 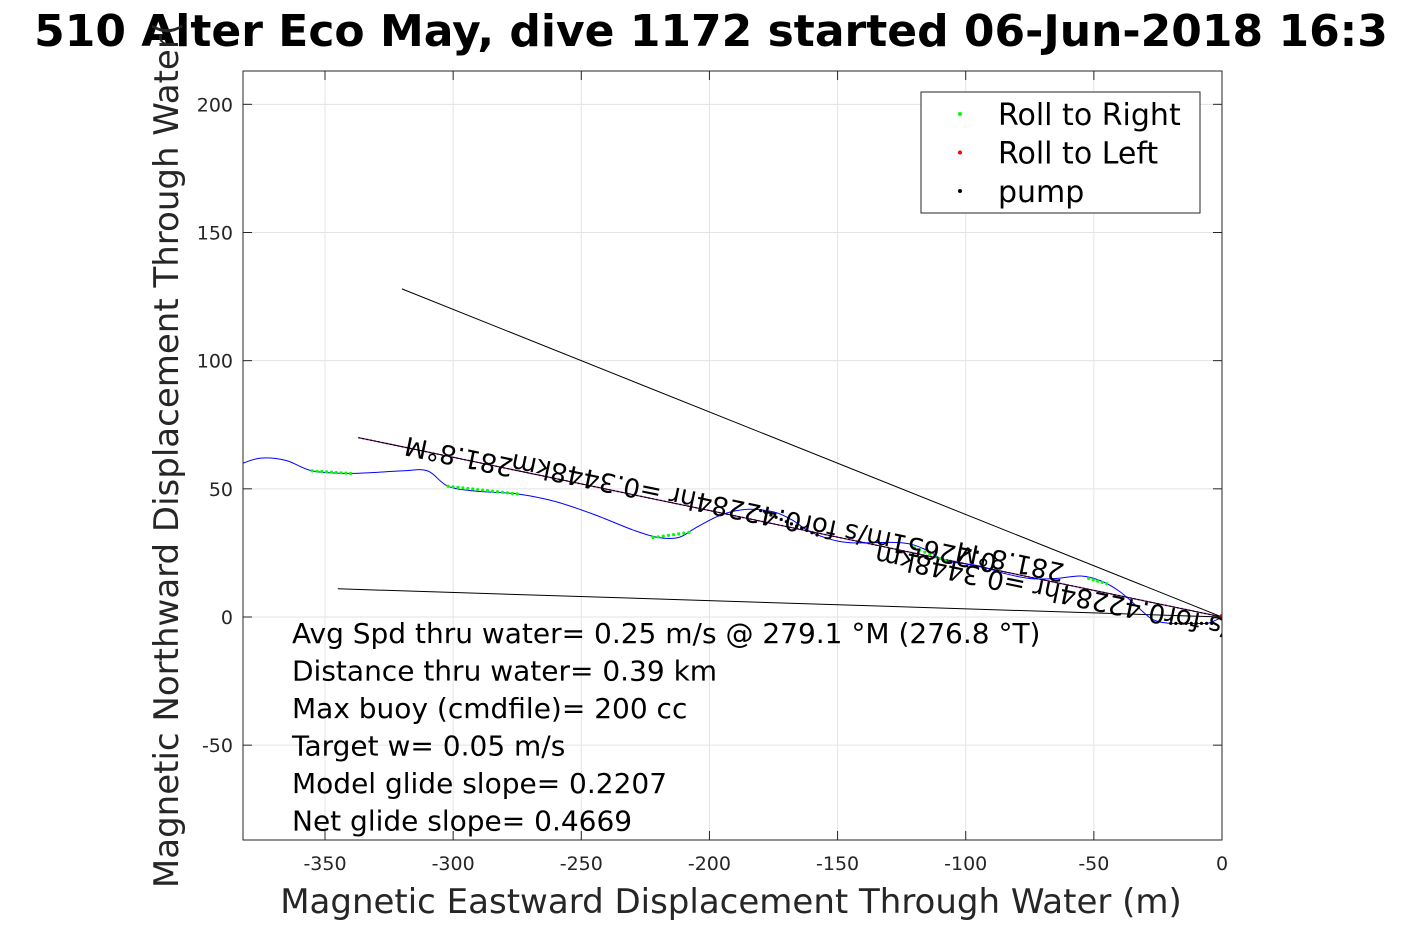 What do you see at coordinates (462, 821) in the screenshot?
I see `info-line: Net glide slope= 0.4669` at bounding box center [462, 821].